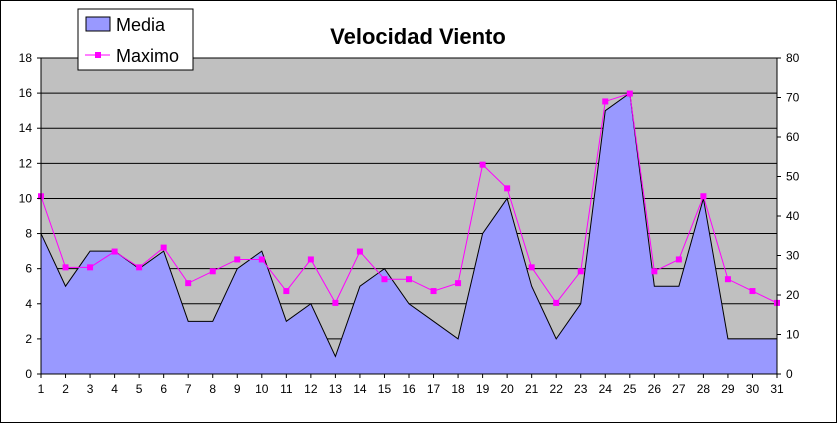  Describe the element at coordinates (28, 374) in the screenshot. I see `left-tick-label: 0` at that location.